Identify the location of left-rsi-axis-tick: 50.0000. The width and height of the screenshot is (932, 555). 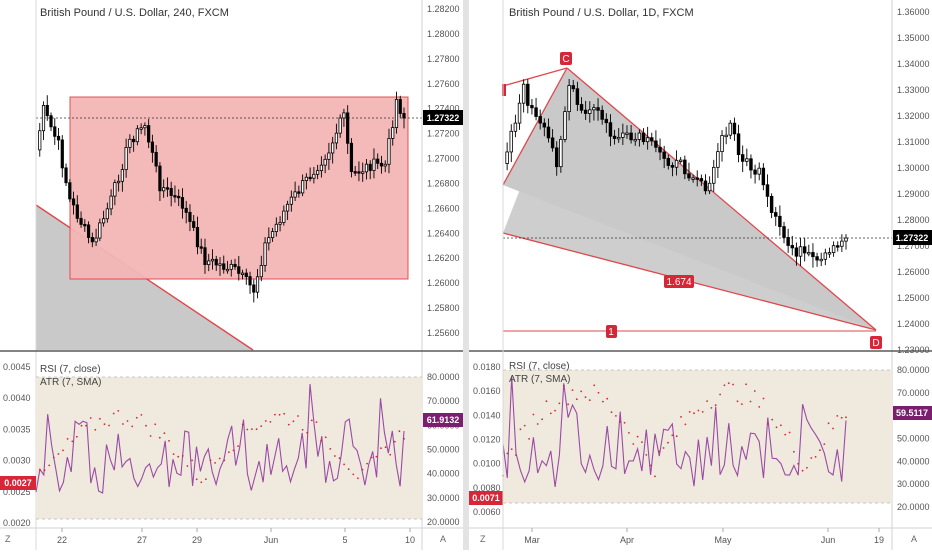
(443, 450).